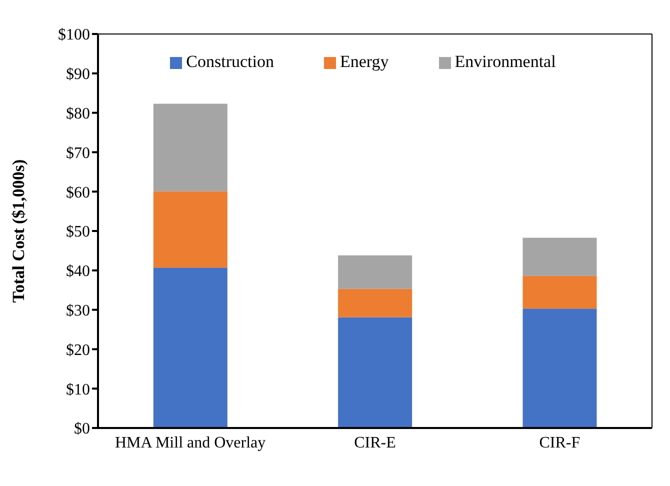 This screenshot has height=486, width=670. What do you see at coordinates (74, 35) in the screenshot?
I see `y-tick-label: $100` at bounding box center [74, 35].